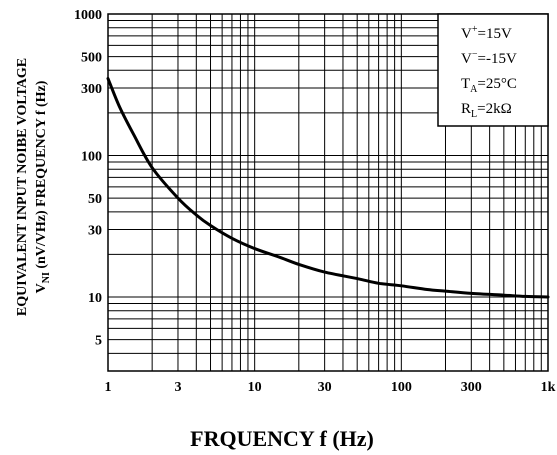 The height and width of the screenshot is (455, 557). Describe the element at coordinates (43, 186) in the screenshot. I see `y-axis-label-line2: VNI (nV/VHz) FREQUENCY f (Hz)` at that location.